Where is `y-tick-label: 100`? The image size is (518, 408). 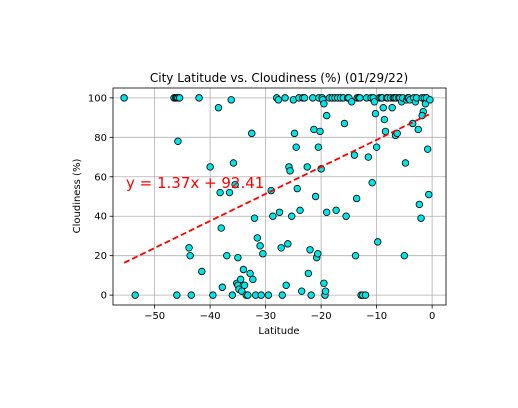 y-tick-label: 100 is located at coordinates (97, 98).